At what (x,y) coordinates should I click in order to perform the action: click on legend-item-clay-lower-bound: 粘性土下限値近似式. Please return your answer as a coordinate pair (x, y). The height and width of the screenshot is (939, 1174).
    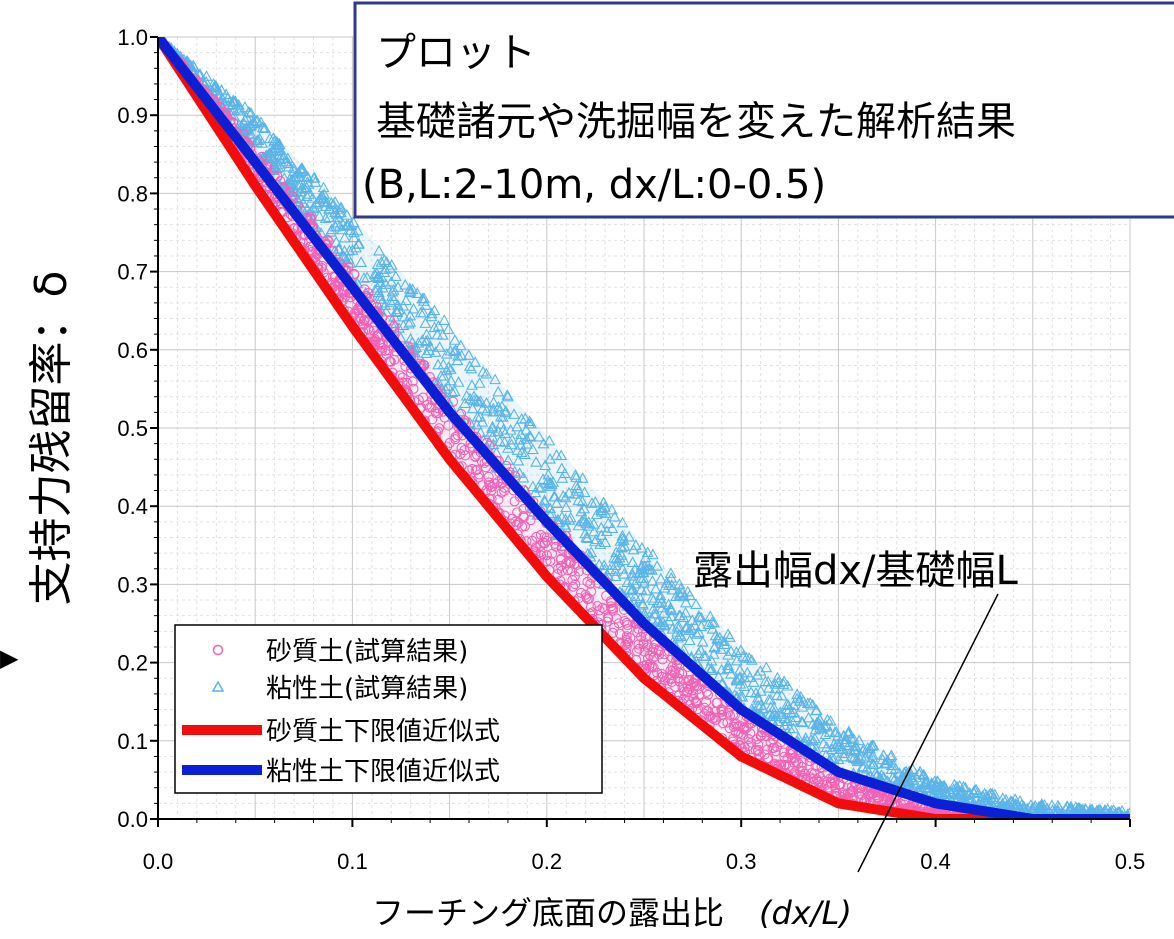
    Looking at the image, I should click on (341, 772).